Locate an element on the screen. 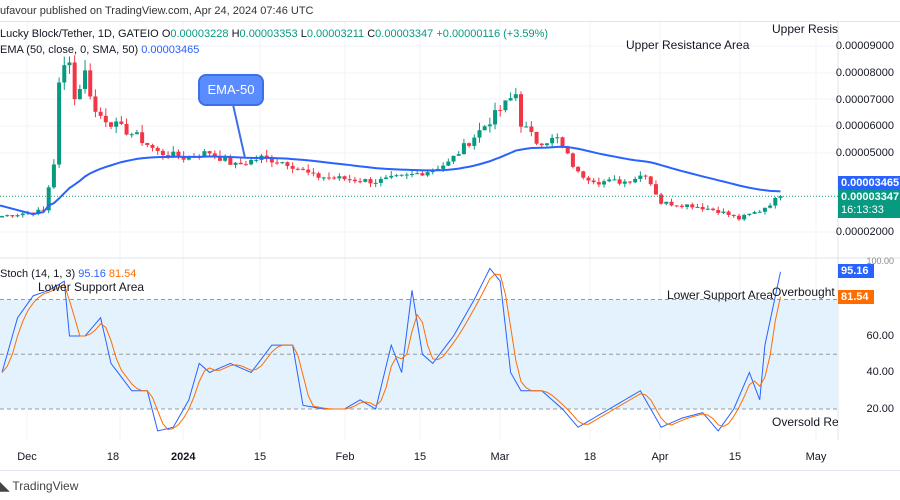  close-label: C is located at coordinates (371, 34).